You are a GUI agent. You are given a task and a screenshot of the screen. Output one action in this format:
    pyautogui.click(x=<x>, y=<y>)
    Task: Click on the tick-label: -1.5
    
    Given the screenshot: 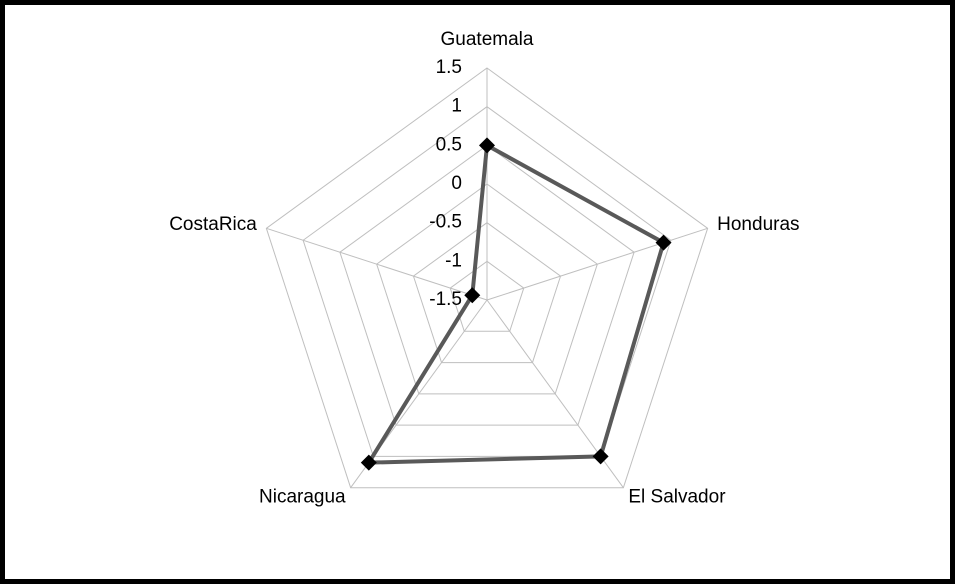 What is the action you would take?
    pyautogui.click(x=445, y=299)
    